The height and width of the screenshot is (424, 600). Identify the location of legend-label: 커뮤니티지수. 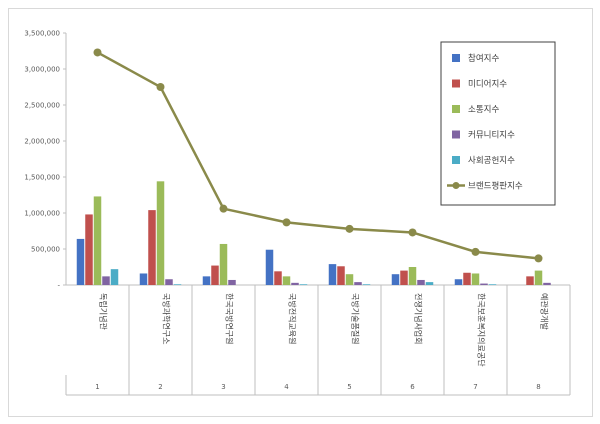
(491, 135).